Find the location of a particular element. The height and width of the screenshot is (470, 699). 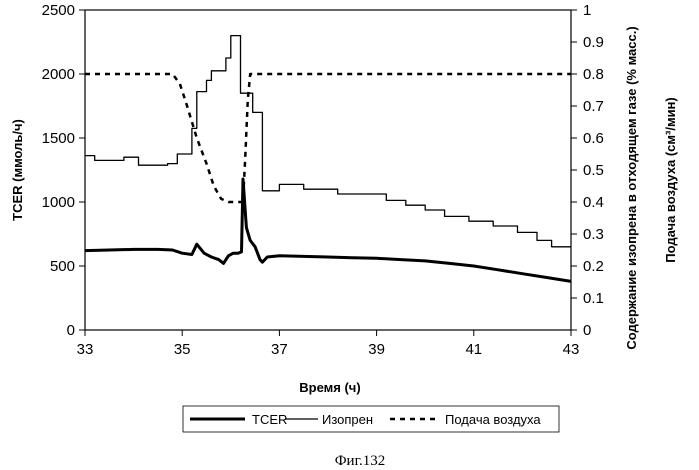

y-right-tick-label: 0.6 is located at coordinates (593, 138).